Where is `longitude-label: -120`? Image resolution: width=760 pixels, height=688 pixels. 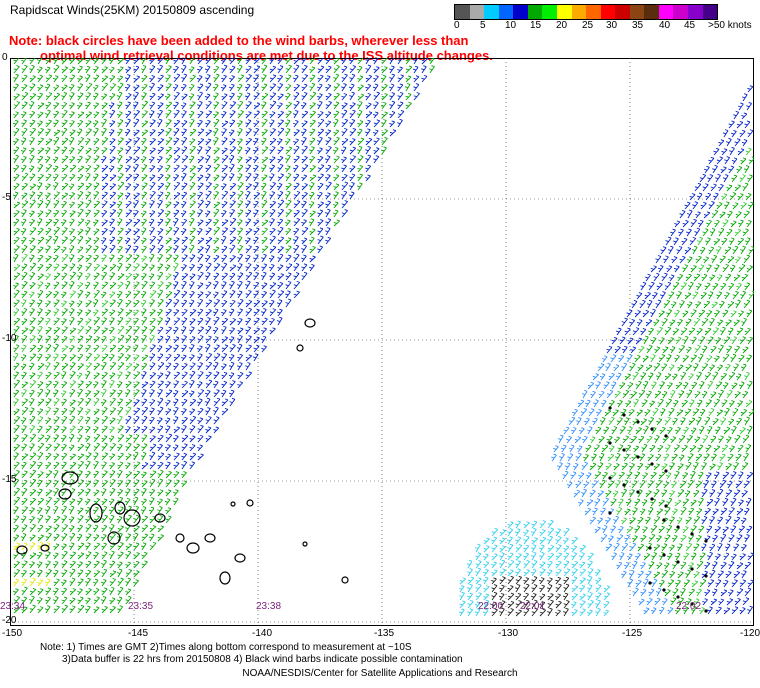
longitude-label: -120 is located at coordinates (750, 633).